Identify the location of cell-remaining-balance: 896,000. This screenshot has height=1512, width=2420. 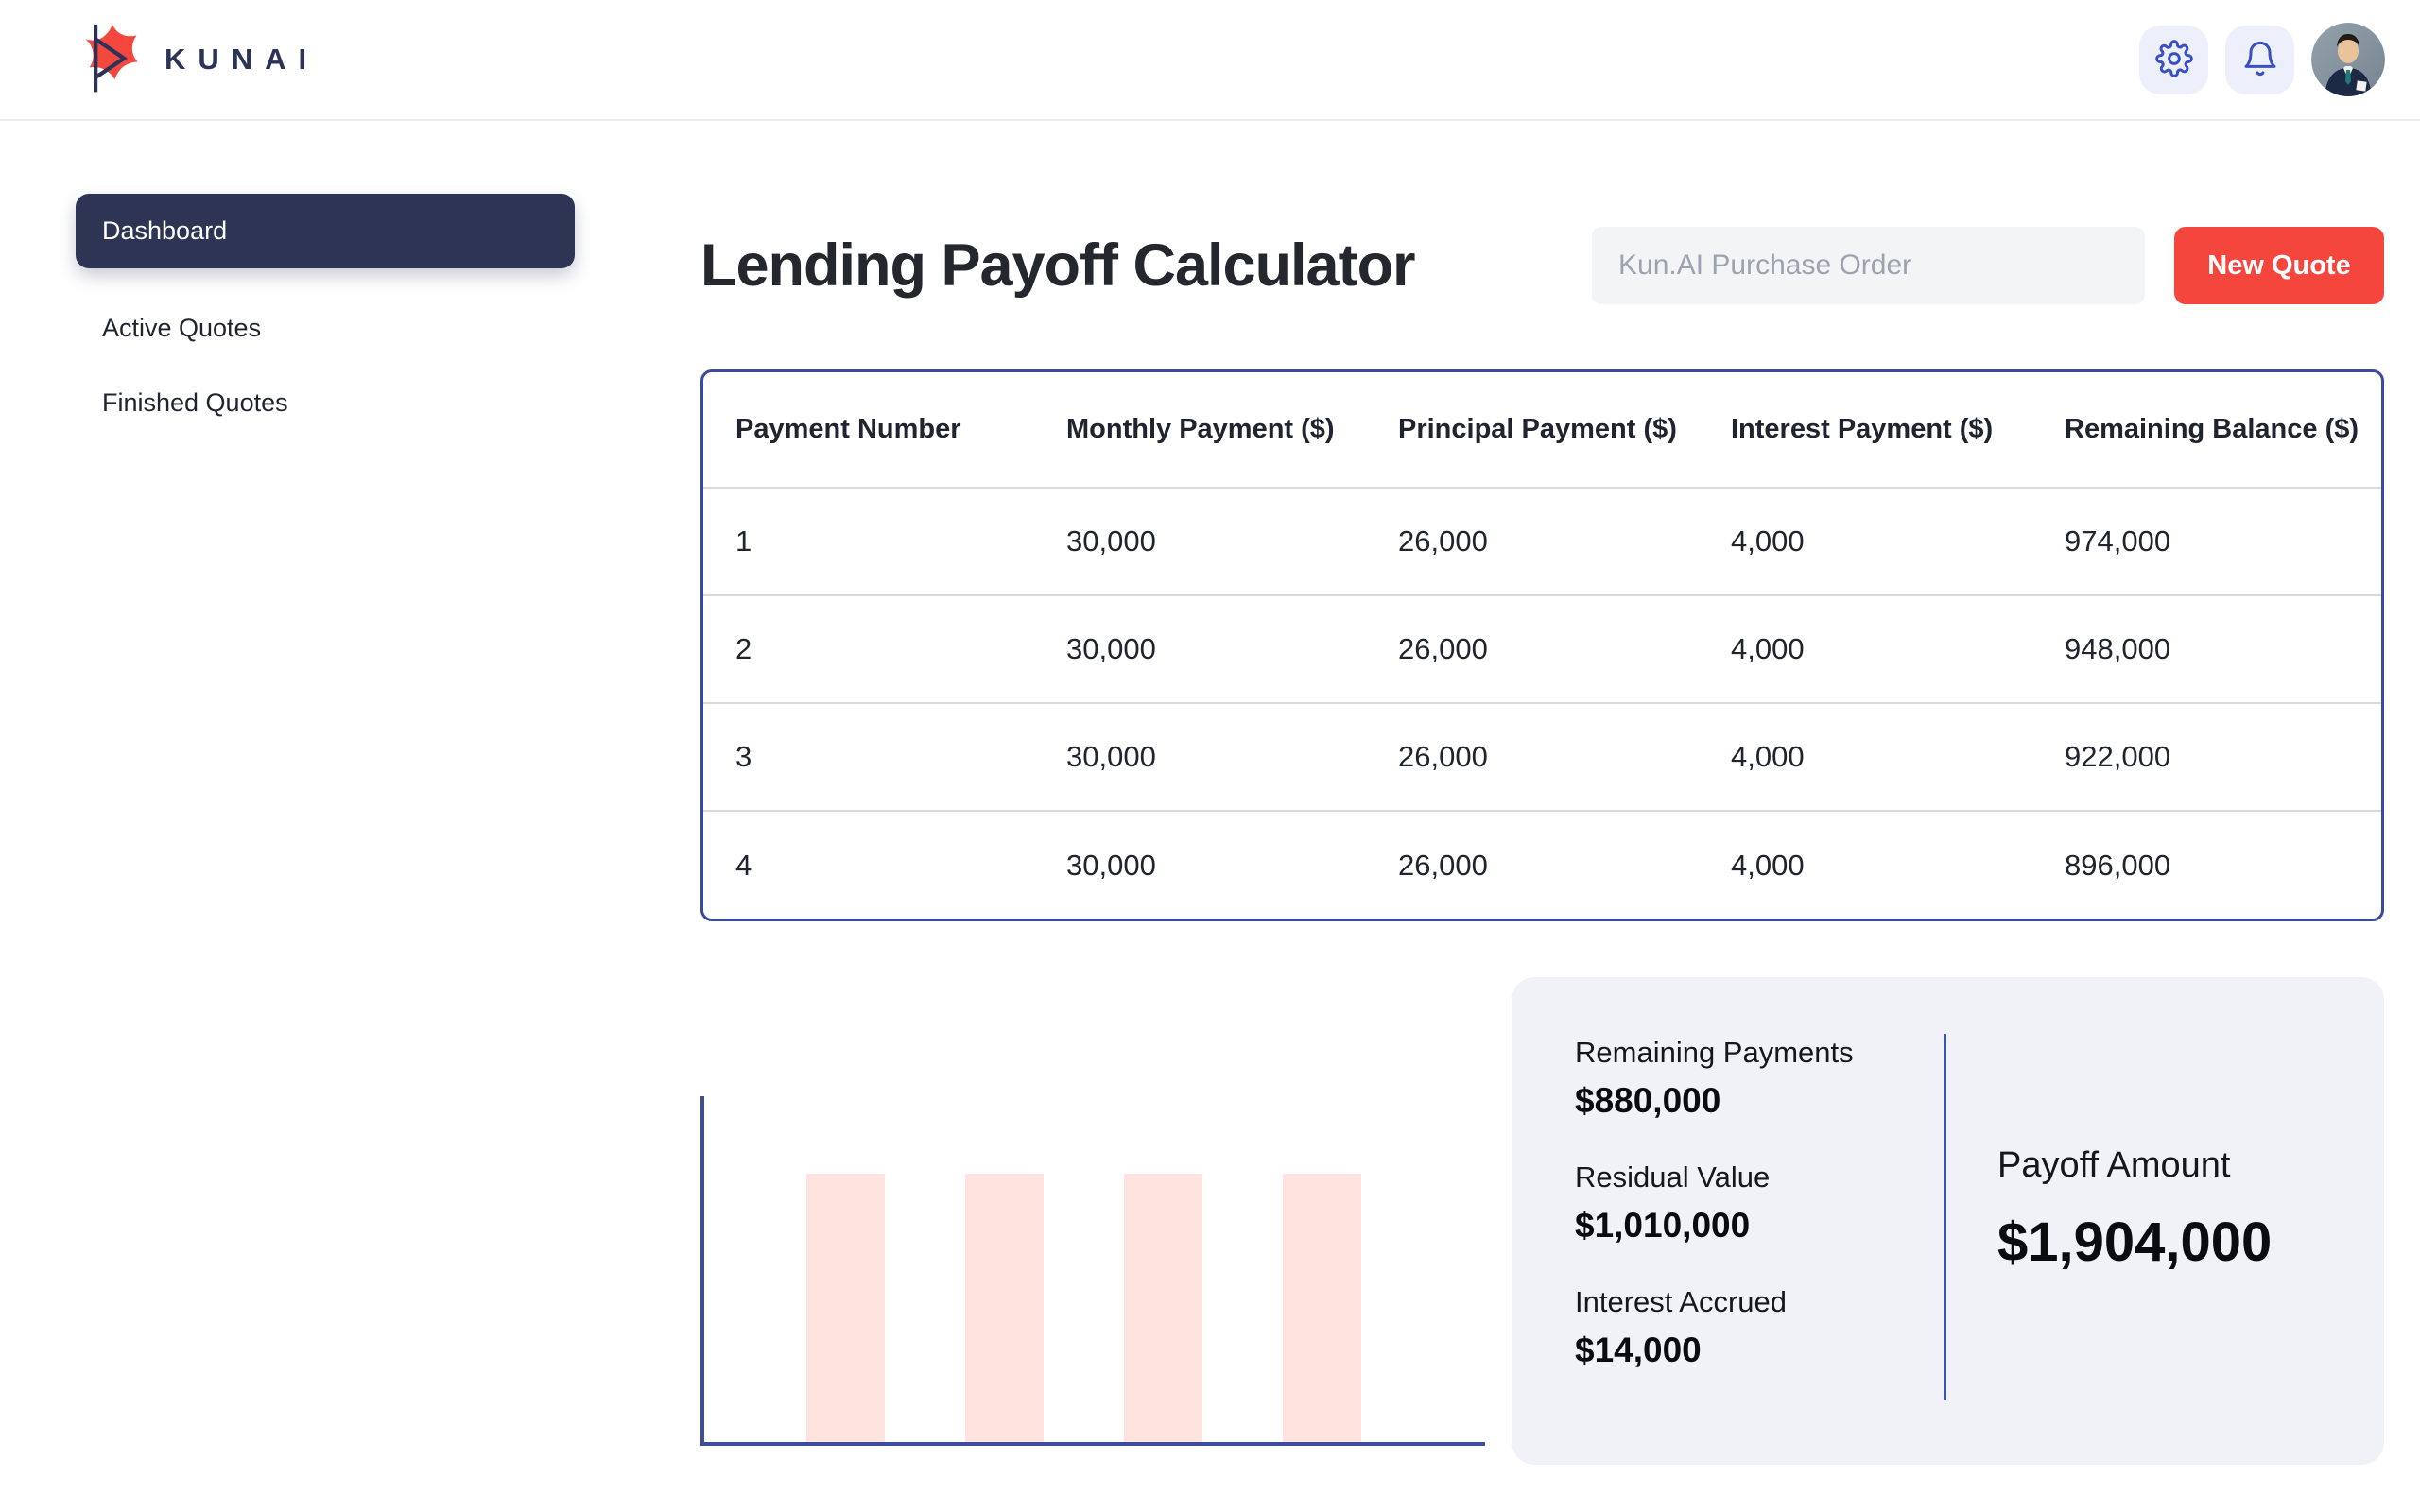
(2118, 865).